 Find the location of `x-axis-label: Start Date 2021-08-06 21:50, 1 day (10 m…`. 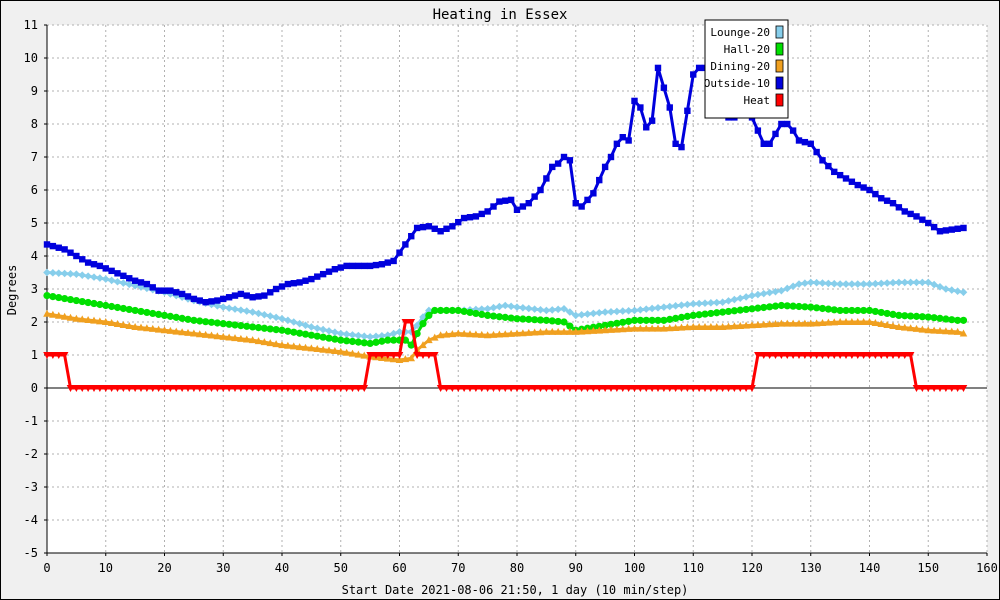

x-axis-label: Start Date 2021-08-06 21:50, 1 day (10 m… is located at coordinates (515, 590).